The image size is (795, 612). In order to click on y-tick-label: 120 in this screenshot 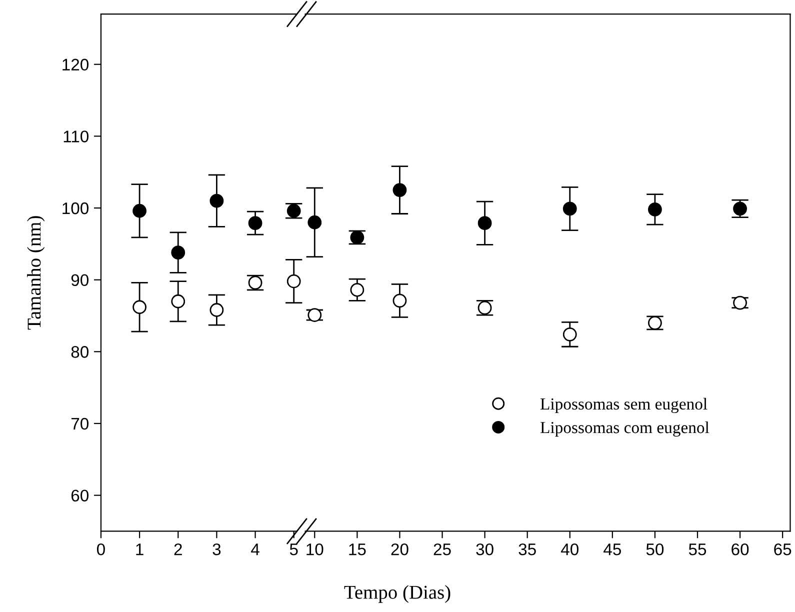, I will do `click(75, 64)`.